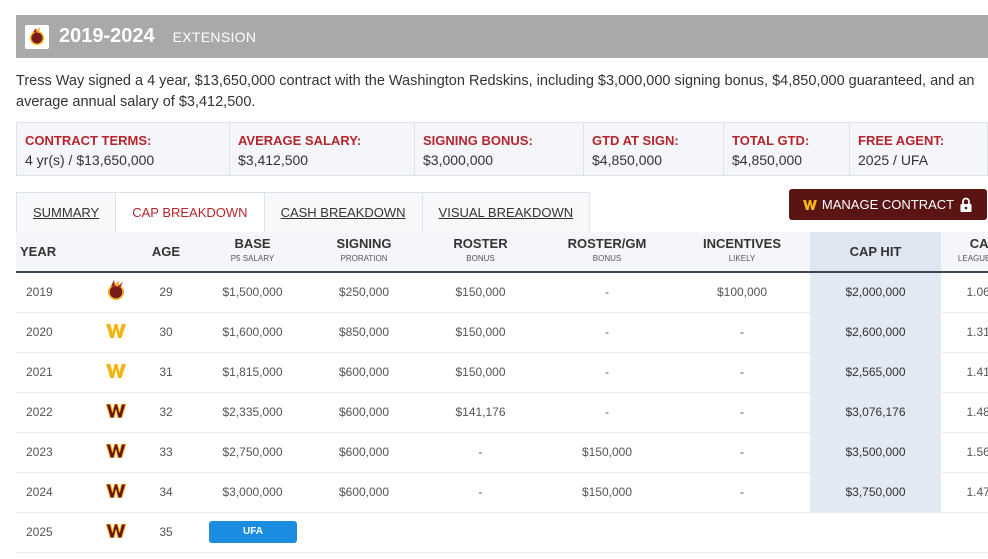 The image size is (988, 559). What do you see at coordinates (742, 252) in the screenshot?
I see `col-incentives: INCENTIVES LIKELY` at bounding box center [742, 252].